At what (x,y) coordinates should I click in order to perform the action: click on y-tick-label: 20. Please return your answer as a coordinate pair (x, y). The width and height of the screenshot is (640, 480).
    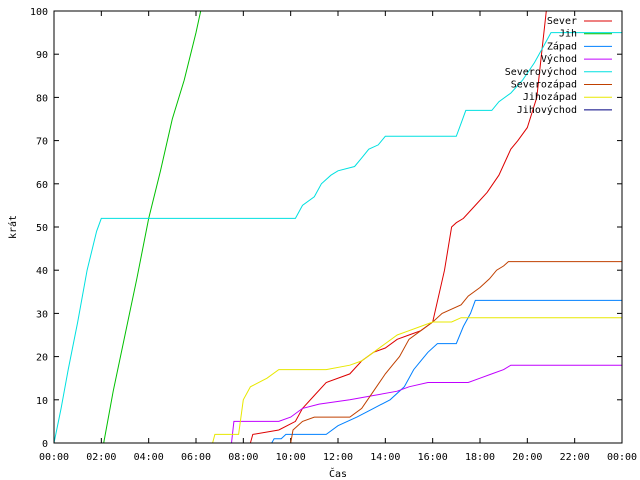
    Looking at the image, I should click on (42, 358).